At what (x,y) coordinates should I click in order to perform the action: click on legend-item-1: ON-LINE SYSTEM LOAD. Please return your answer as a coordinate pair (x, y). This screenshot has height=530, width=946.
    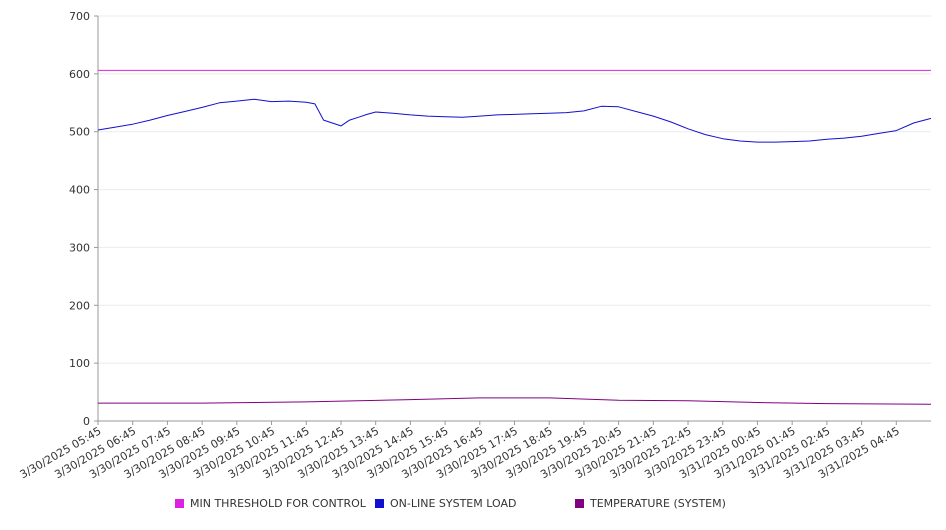
    Looking at the image, I should click on (445, 503).